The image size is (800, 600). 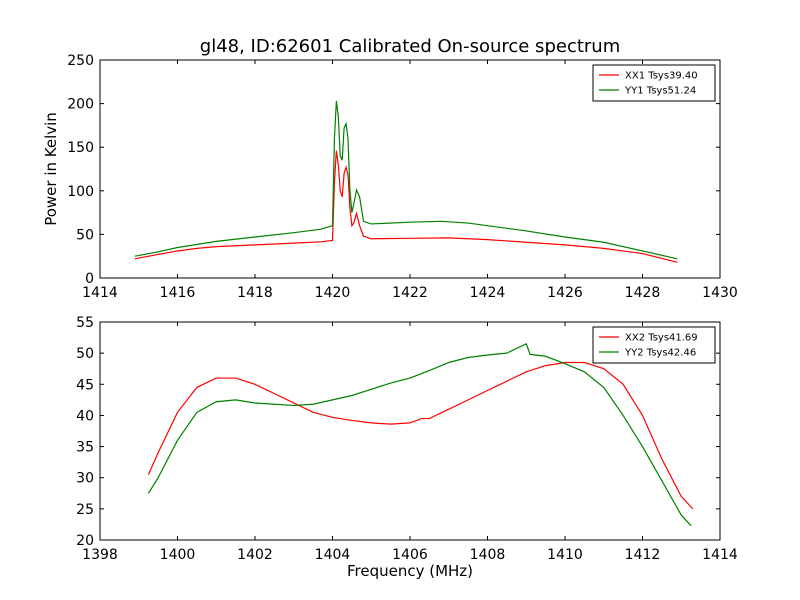 What do you see at coordinates (51, 169) in the screenshot?
I see `y-axis-label: Power in Kelvin` at bounding box center [51, 169].